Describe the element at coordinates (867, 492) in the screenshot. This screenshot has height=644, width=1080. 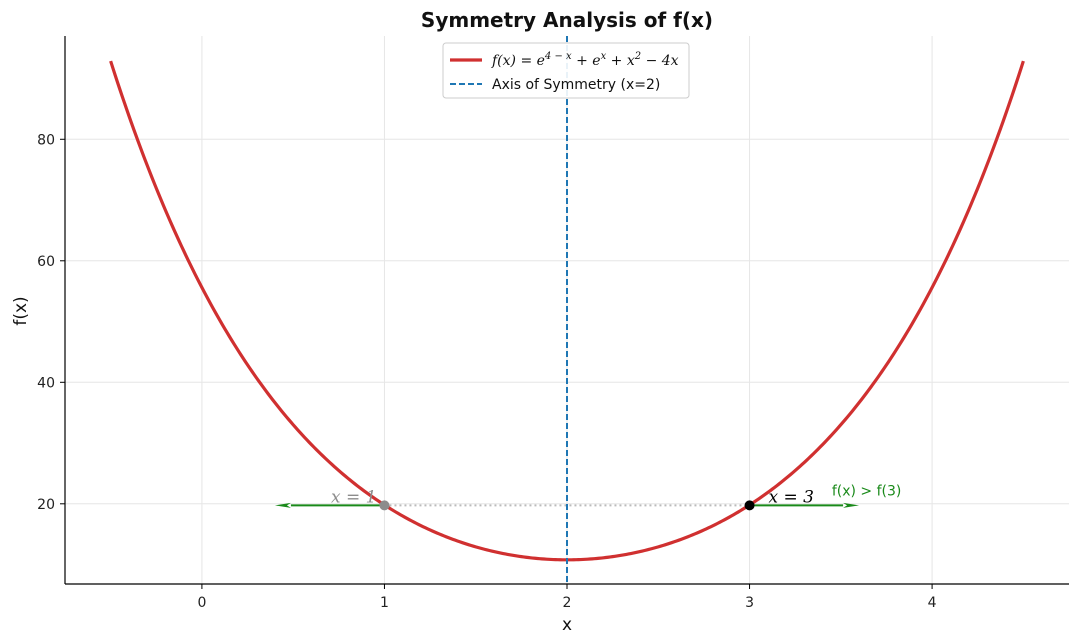
I see `inequality-annotation: f(x) > f(3)` at that location.